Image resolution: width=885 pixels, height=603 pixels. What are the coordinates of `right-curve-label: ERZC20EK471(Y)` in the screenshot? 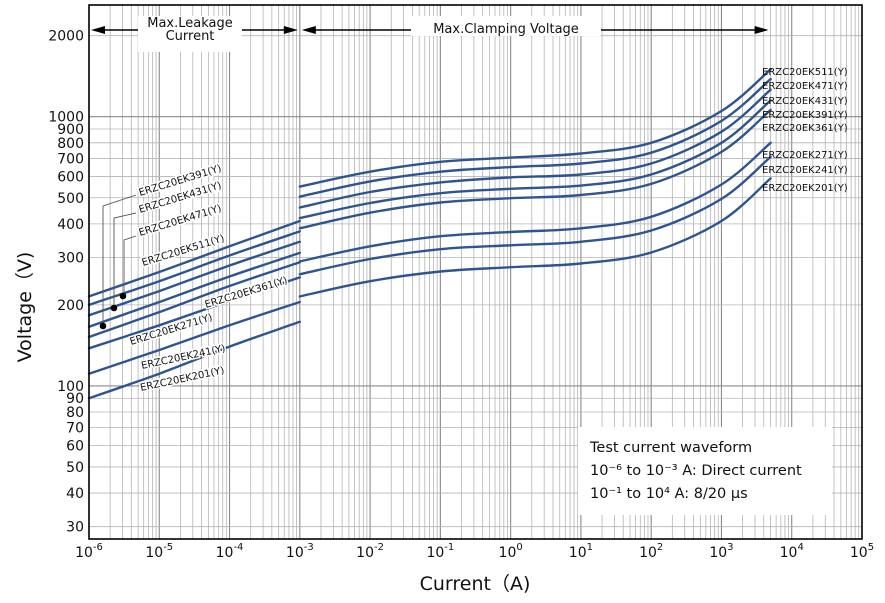 It's located at (805, 86).